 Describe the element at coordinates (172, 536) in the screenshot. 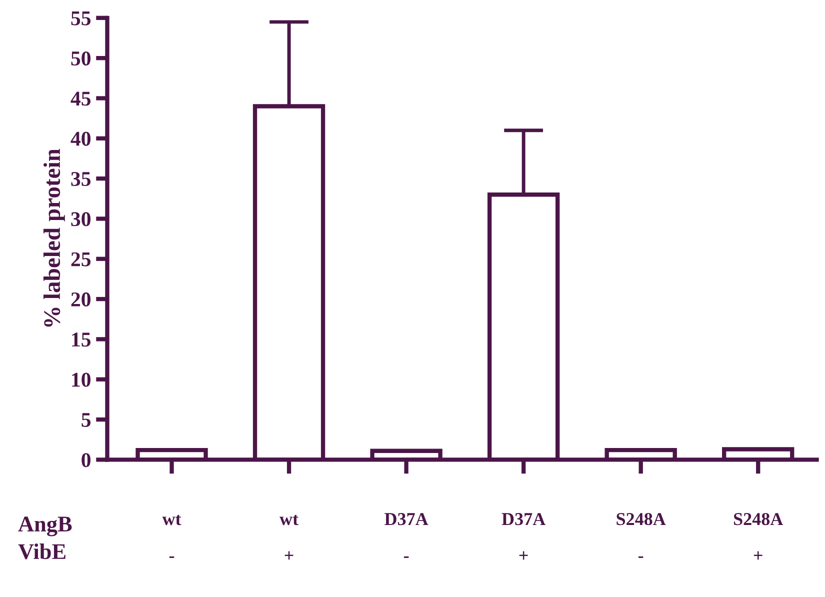

I see `category-label: wt -` at that location.